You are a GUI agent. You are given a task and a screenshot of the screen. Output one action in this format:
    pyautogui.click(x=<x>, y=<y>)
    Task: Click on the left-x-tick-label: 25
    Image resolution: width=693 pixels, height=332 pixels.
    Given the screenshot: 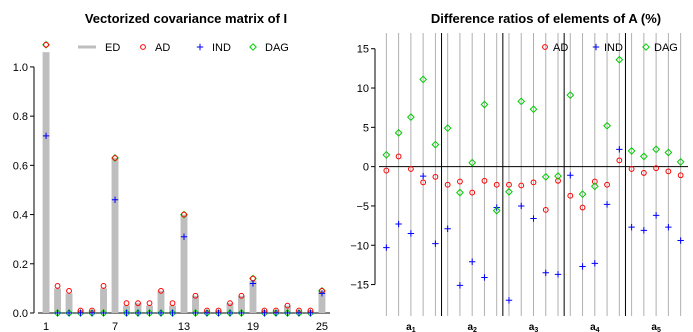 What is the action you would take?
    pyautogui.click(x=322, y=326)
    